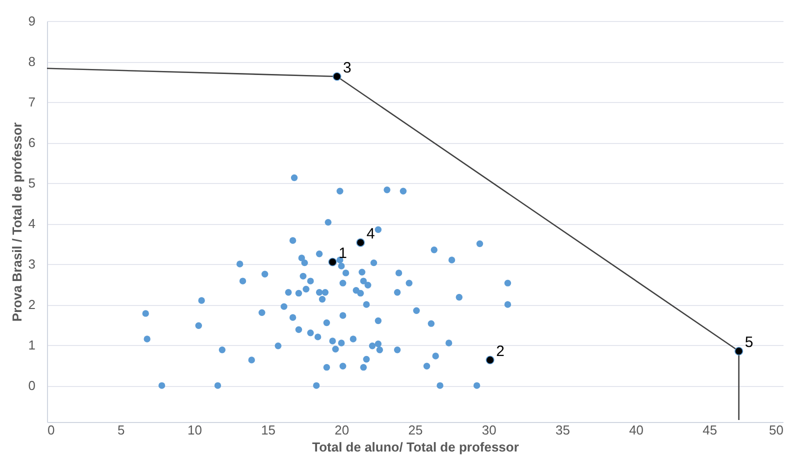  I want to click on annotation: 2, so click(500, 351).